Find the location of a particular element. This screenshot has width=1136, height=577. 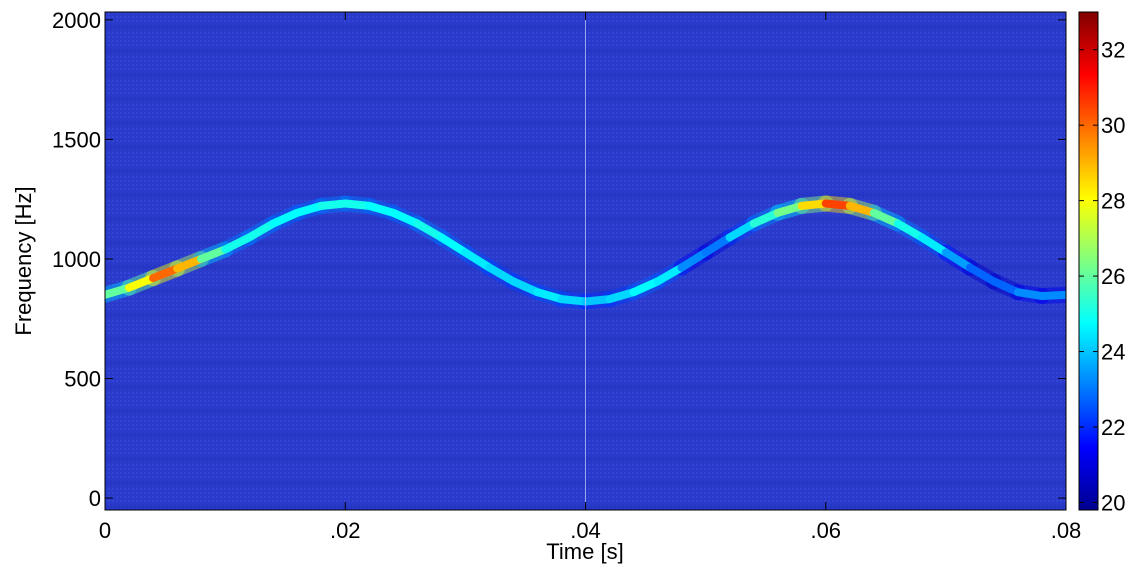

y-axis-label: Frequency [Hz] is located at coordinates (23, 260).